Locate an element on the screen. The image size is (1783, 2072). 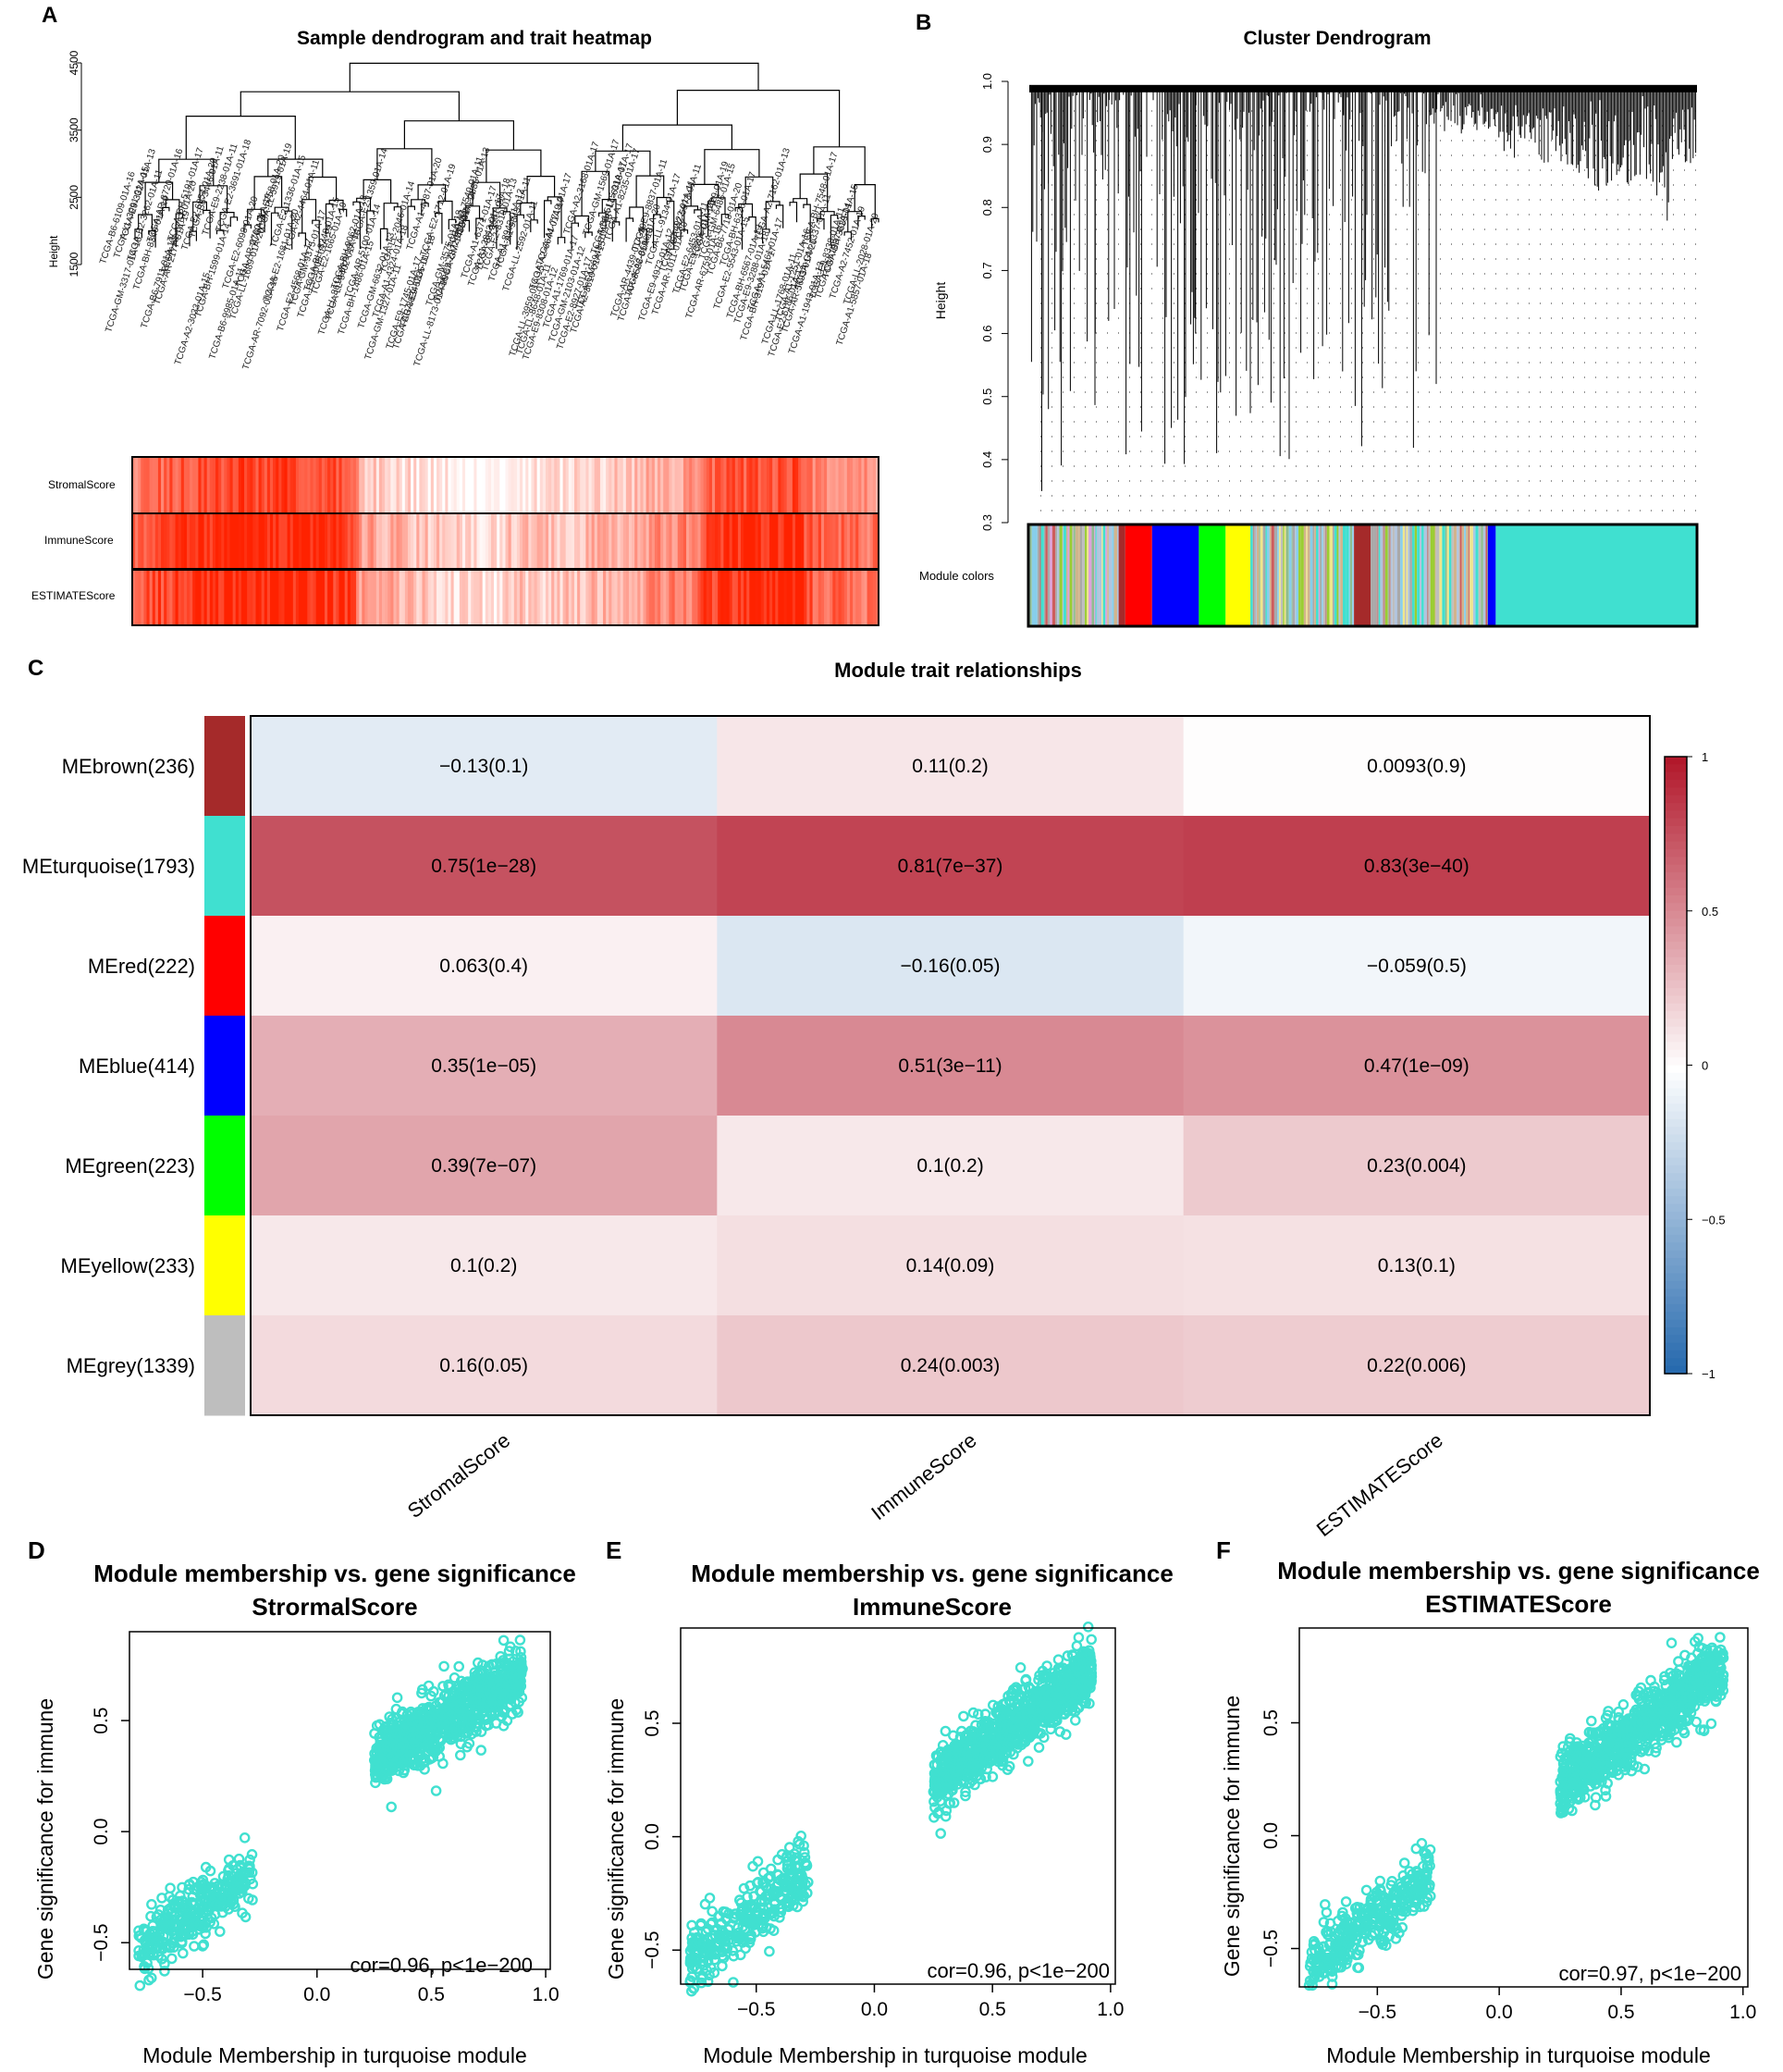
panel-d-title: Module membership vs. gene significance is located at coordinates (334, 1574).